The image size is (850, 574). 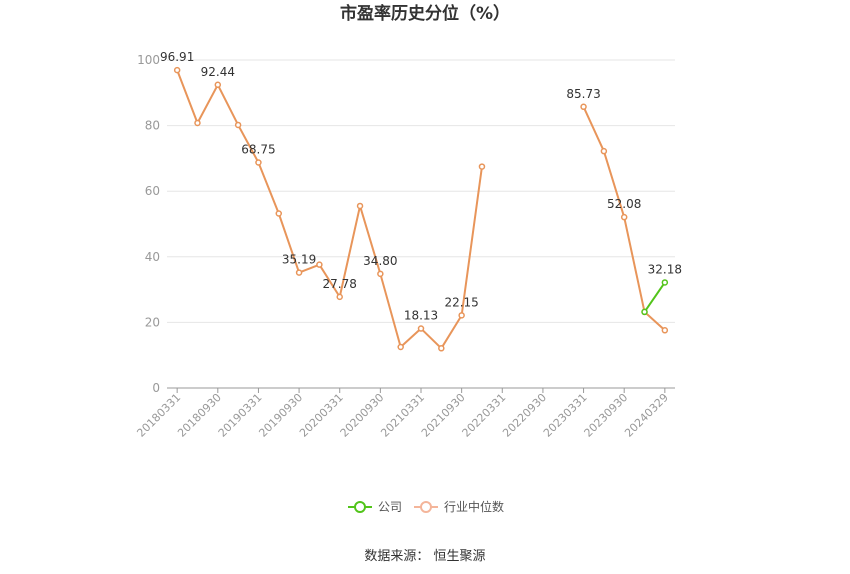 What do you see at coordinates (218, 72) in the screenshot?
I see `data-label: 92.44` at bounding box center [218, 72].